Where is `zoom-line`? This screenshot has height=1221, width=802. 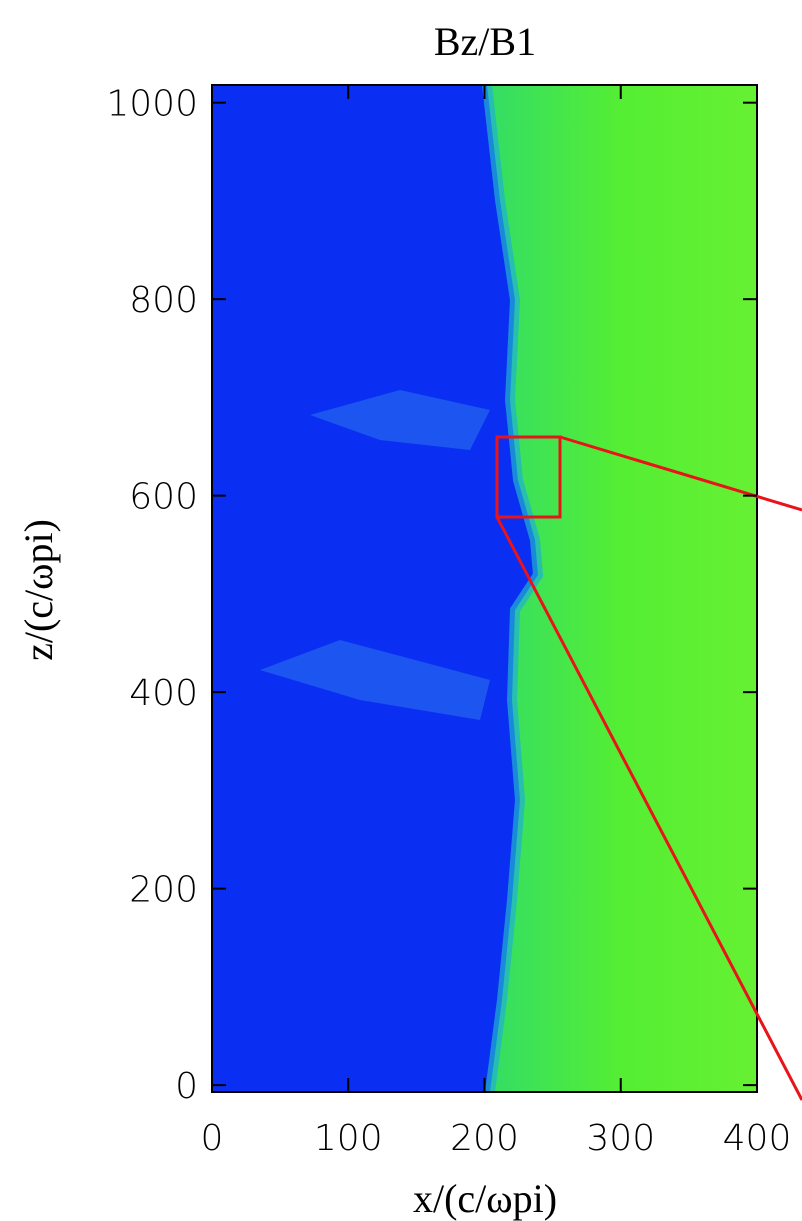 zoom-line is located at coordinates (680, 473).